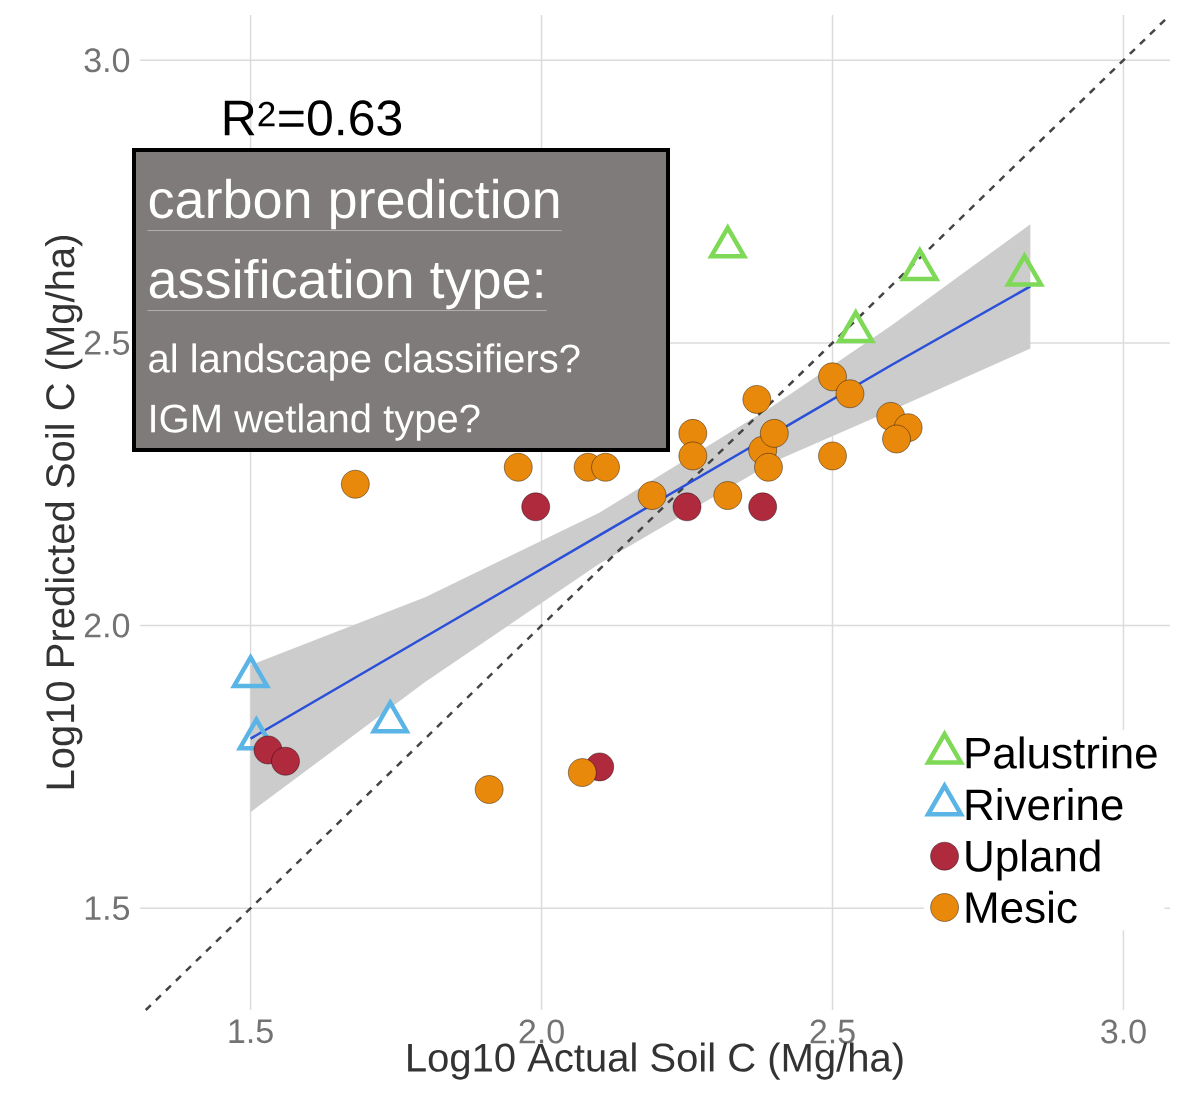 This screenshot has width=1178, height=1112. Describe the element at coordinates (313, 118) in the screenshot. I see `annotation: R$^{2}$=0.63` at that location.